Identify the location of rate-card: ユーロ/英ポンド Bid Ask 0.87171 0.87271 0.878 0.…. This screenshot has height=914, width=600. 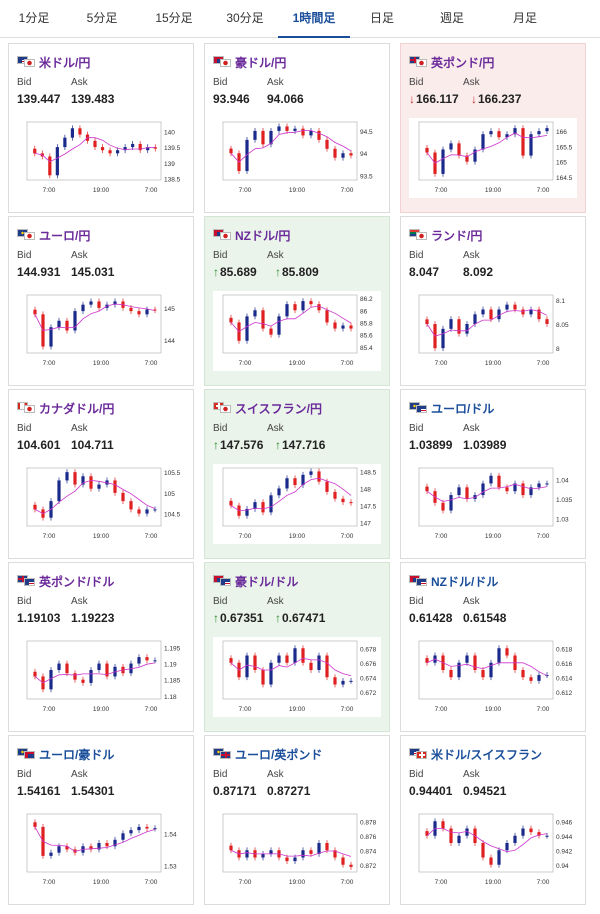
(297, 820).